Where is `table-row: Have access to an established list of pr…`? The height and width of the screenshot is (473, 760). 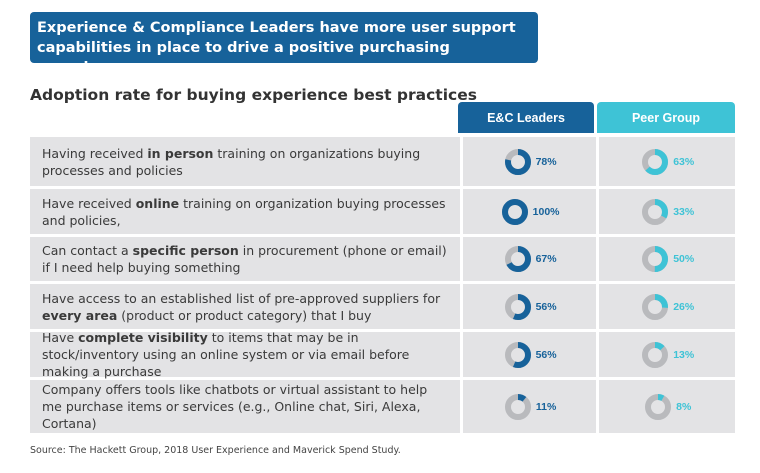
table-row: Have access to an established list of pr… is located at coordinates (382, 306).